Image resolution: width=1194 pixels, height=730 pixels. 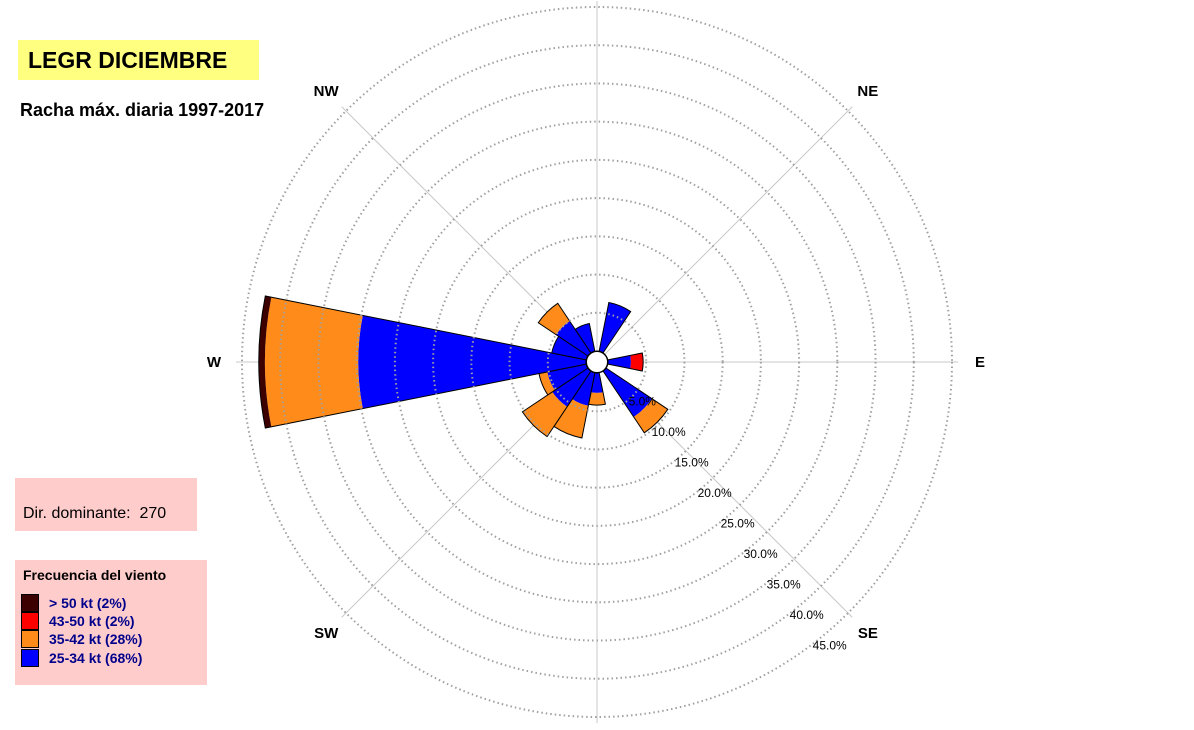 What do you see at coordinates (92, 621) in the screenshot?
I see `legend-label: 43-50 kt (2%)` at bounding box center [92, 621].